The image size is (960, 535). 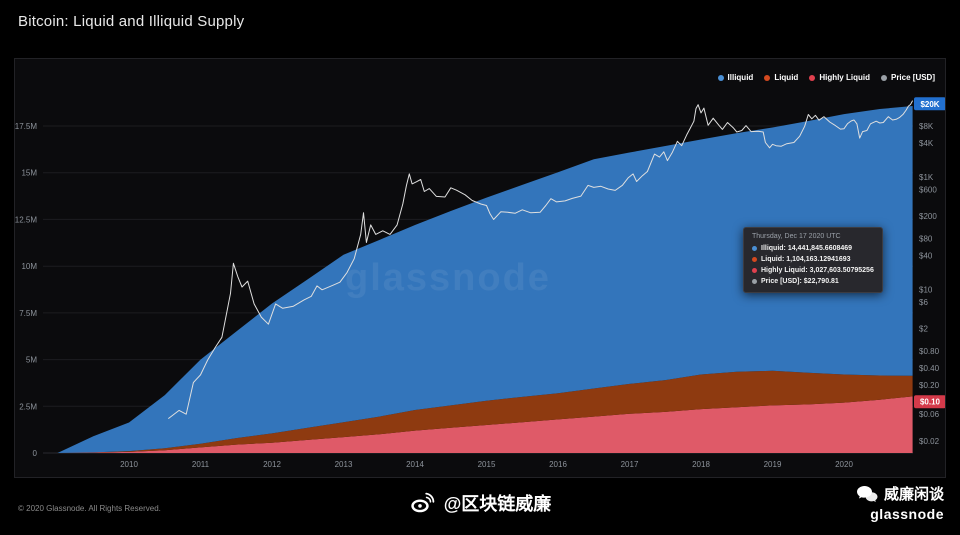 I want to click on x-tick: 2014, so click(x=415, y=464).